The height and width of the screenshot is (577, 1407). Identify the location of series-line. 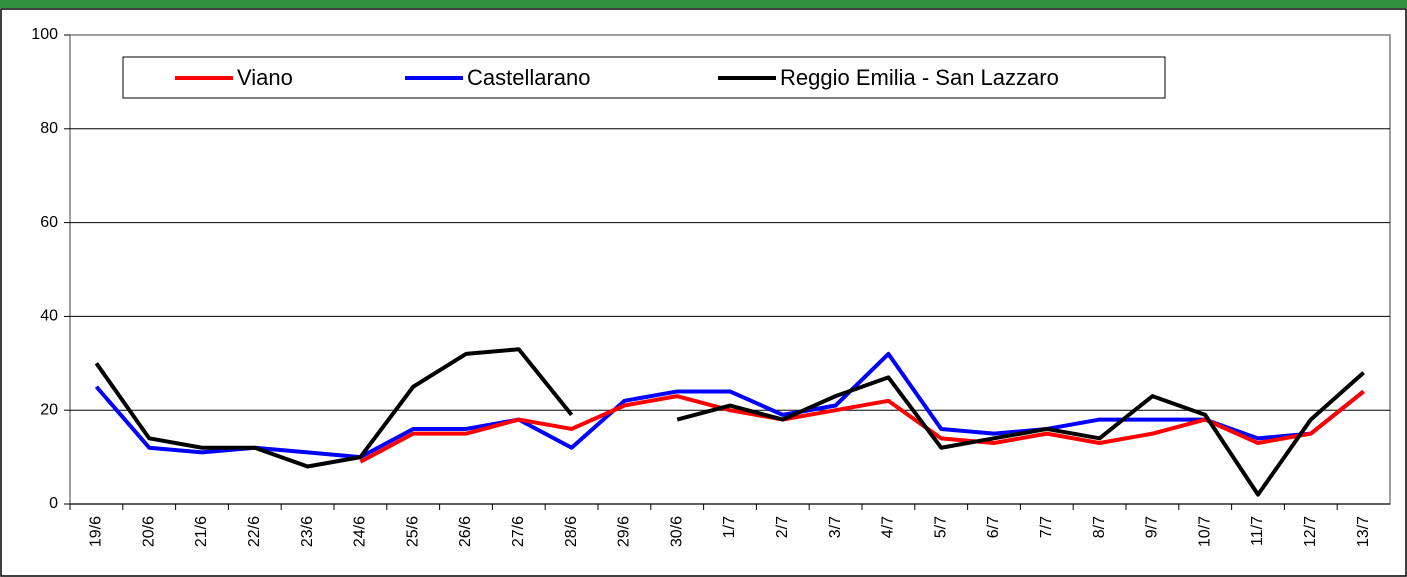
(862, 426).